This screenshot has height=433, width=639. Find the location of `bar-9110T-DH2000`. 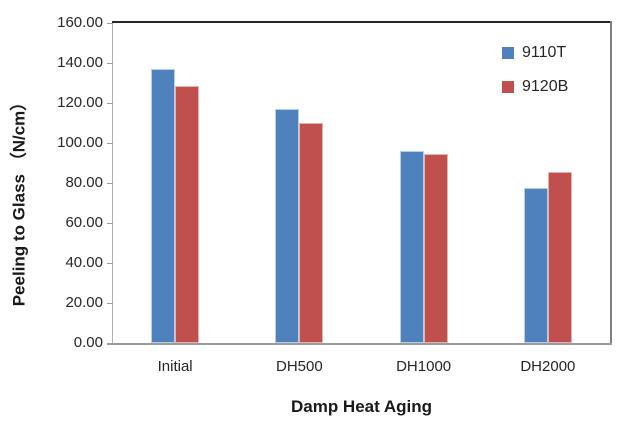

bar-9110T-DH2000 is located at coordinates (535, 265).